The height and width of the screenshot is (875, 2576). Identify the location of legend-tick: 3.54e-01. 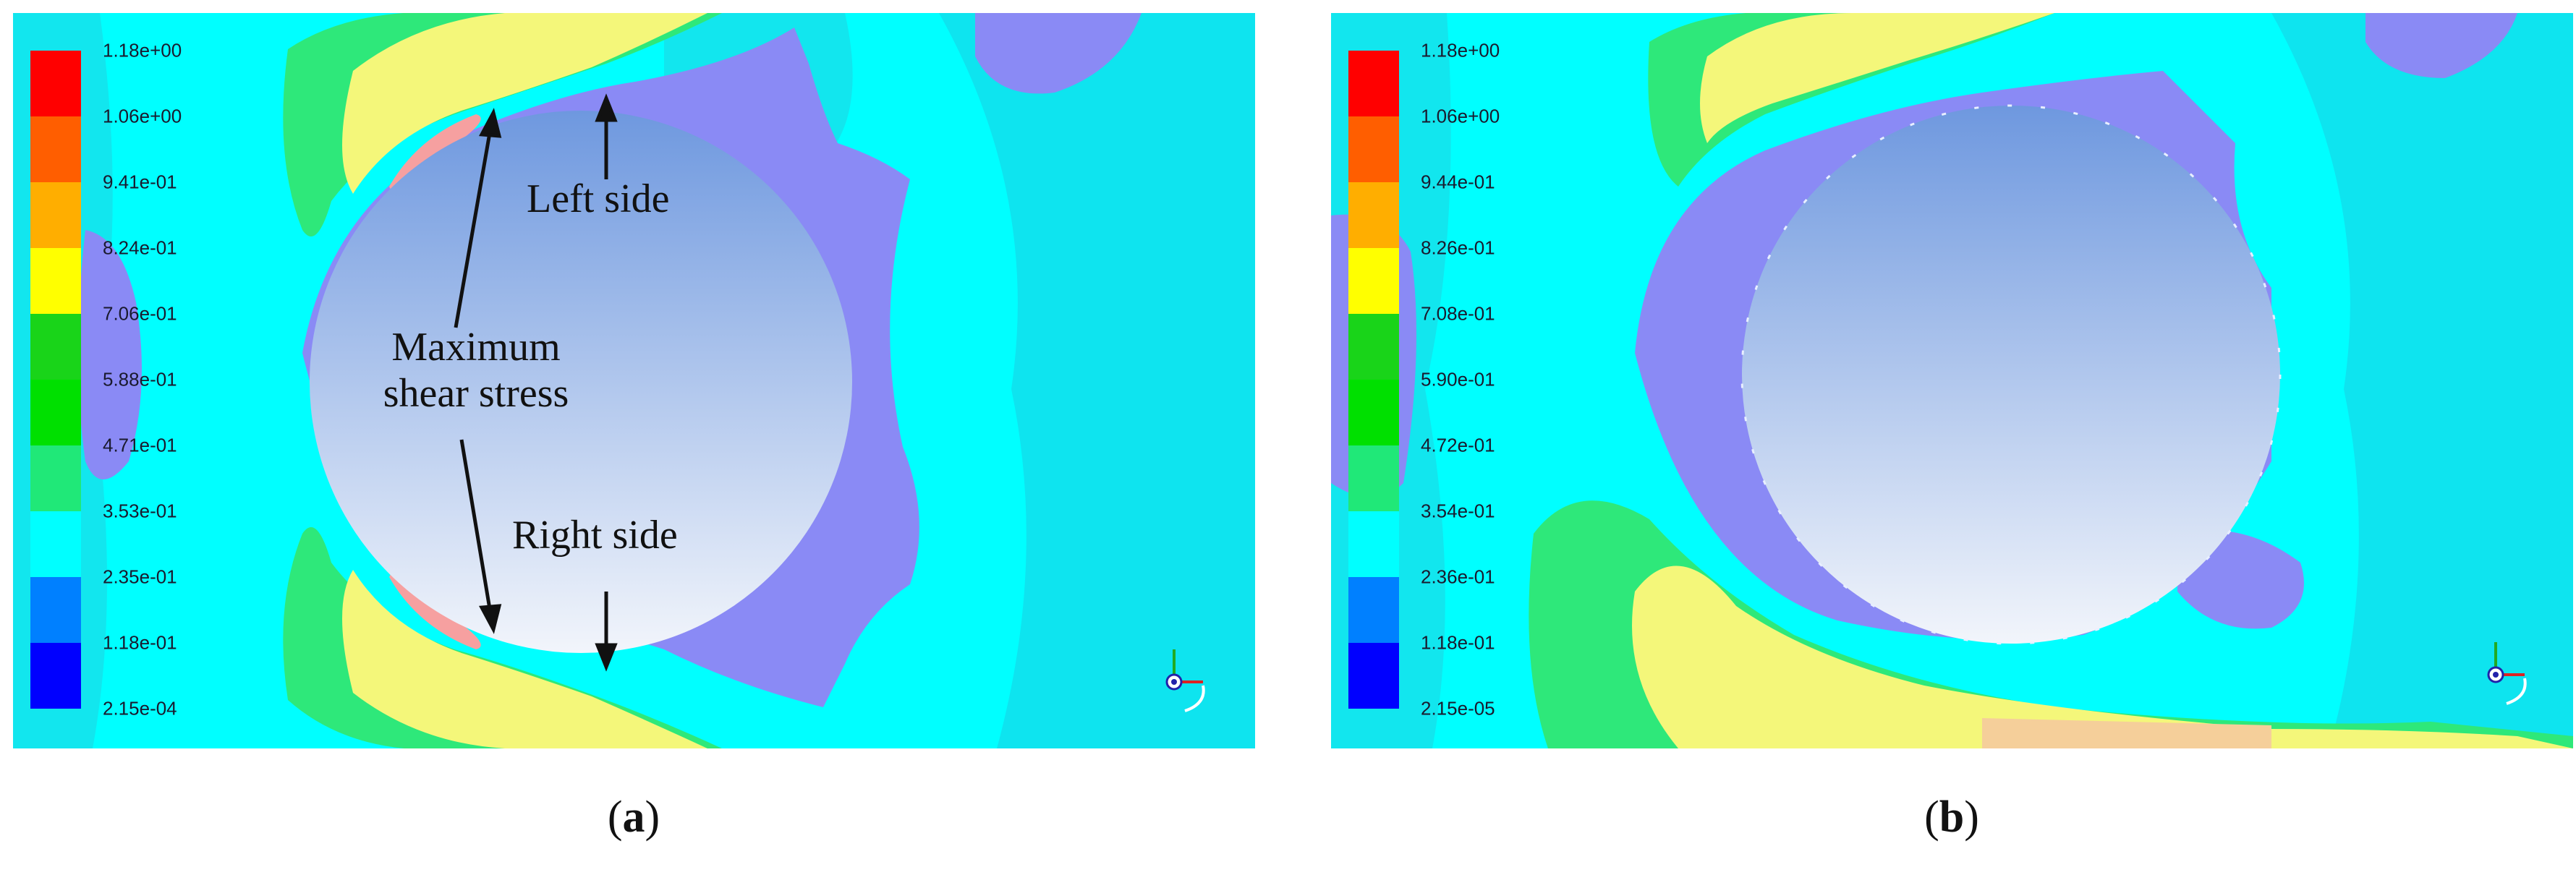
(1458, 511).